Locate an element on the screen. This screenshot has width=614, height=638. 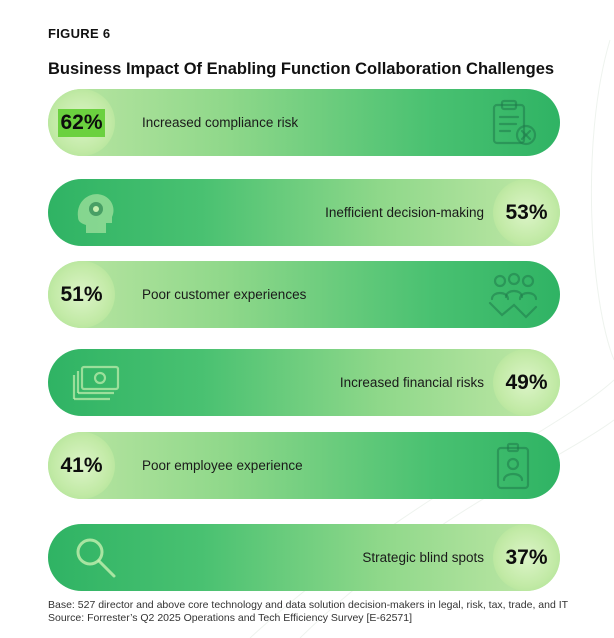
category-label: Increased financial risks is located at coordinates (411, 382).